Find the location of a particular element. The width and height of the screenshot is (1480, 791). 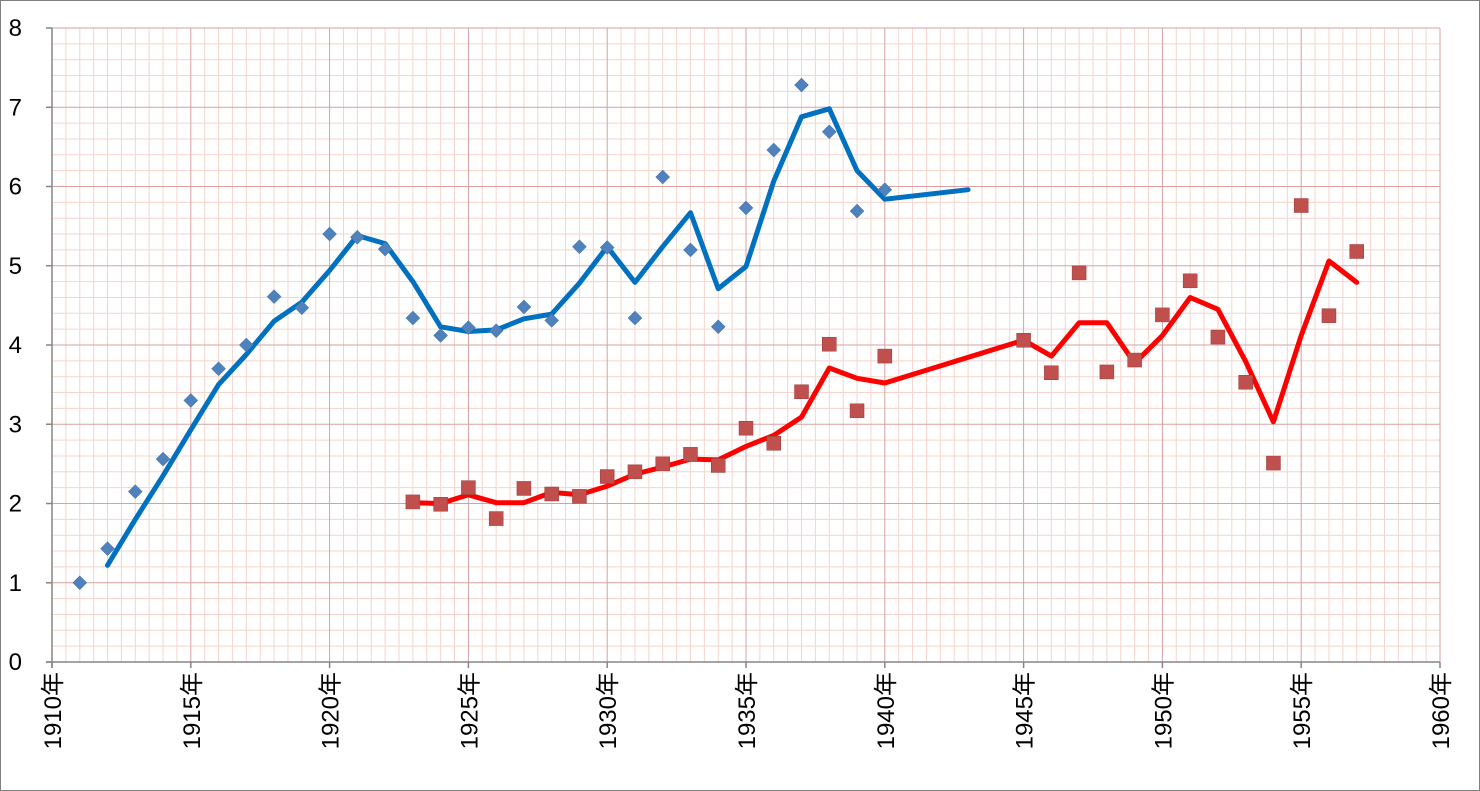

y-tick-label: 2 is located at coordinates (15, 504).